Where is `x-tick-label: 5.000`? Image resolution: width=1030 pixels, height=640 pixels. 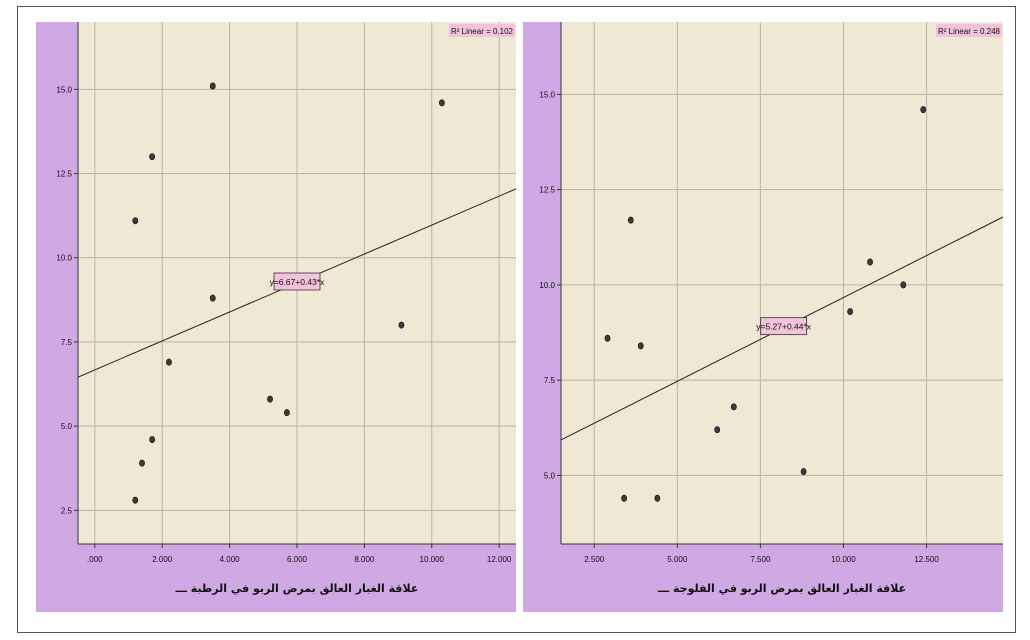 x-tick-label: 5.000 is located at coordinates (677, 559).